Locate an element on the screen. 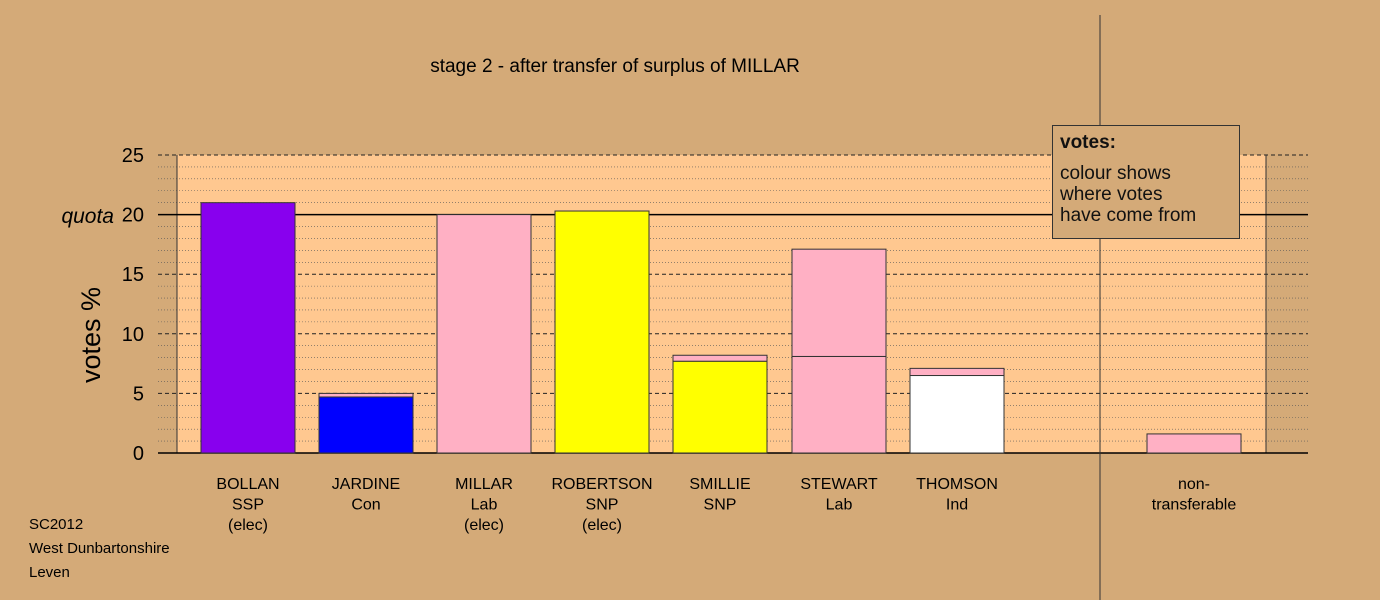  x-category-label: non- is located at coordinates (1194, 484).